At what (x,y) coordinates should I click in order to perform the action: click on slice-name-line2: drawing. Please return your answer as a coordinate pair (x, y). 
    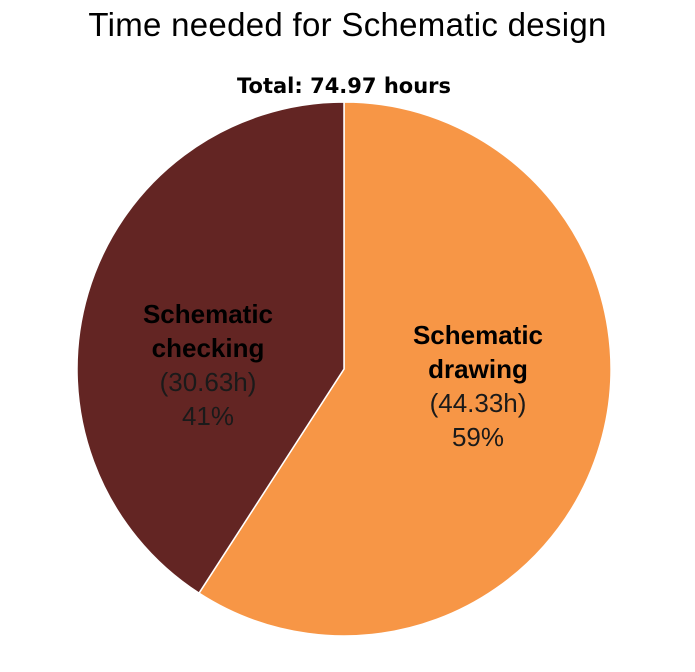
    Looking at the image, I should click on (478, 369).